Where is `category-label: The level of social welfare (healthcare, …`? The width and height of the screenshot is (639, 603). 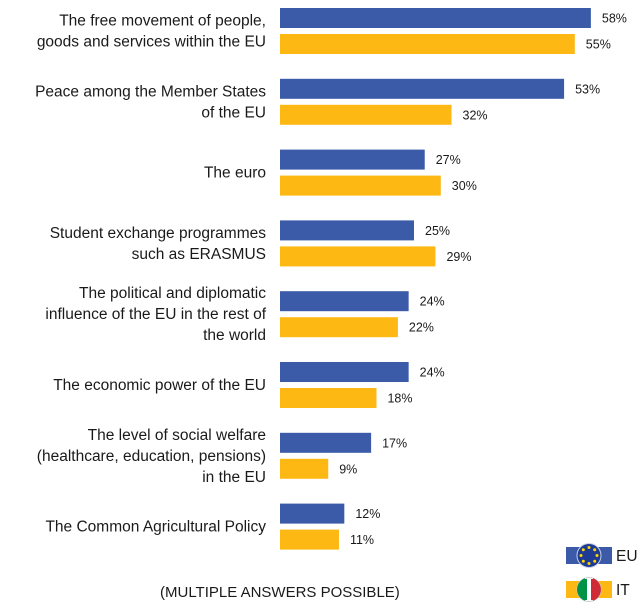
category-label: The level of social welfare (healthcare, … is located at coordinates (151, 456).